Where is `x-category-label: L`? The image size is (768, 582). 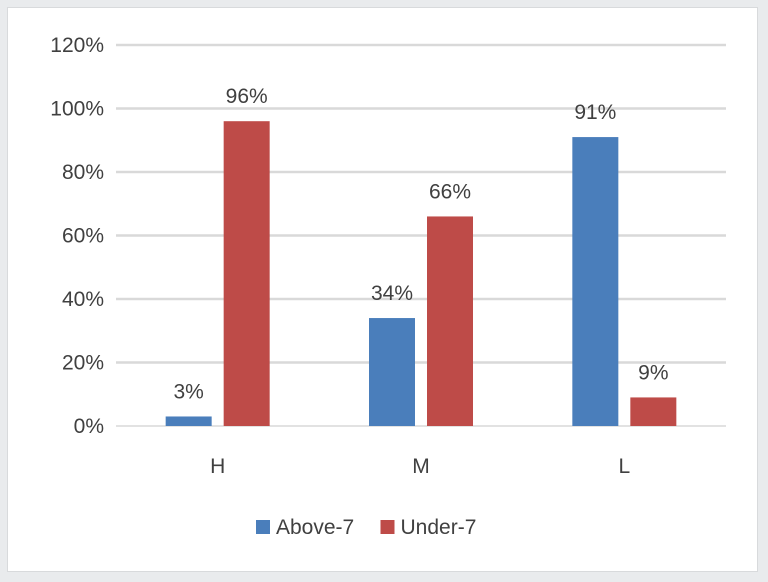
x-category-label: L is located at coordinates (624, 466).